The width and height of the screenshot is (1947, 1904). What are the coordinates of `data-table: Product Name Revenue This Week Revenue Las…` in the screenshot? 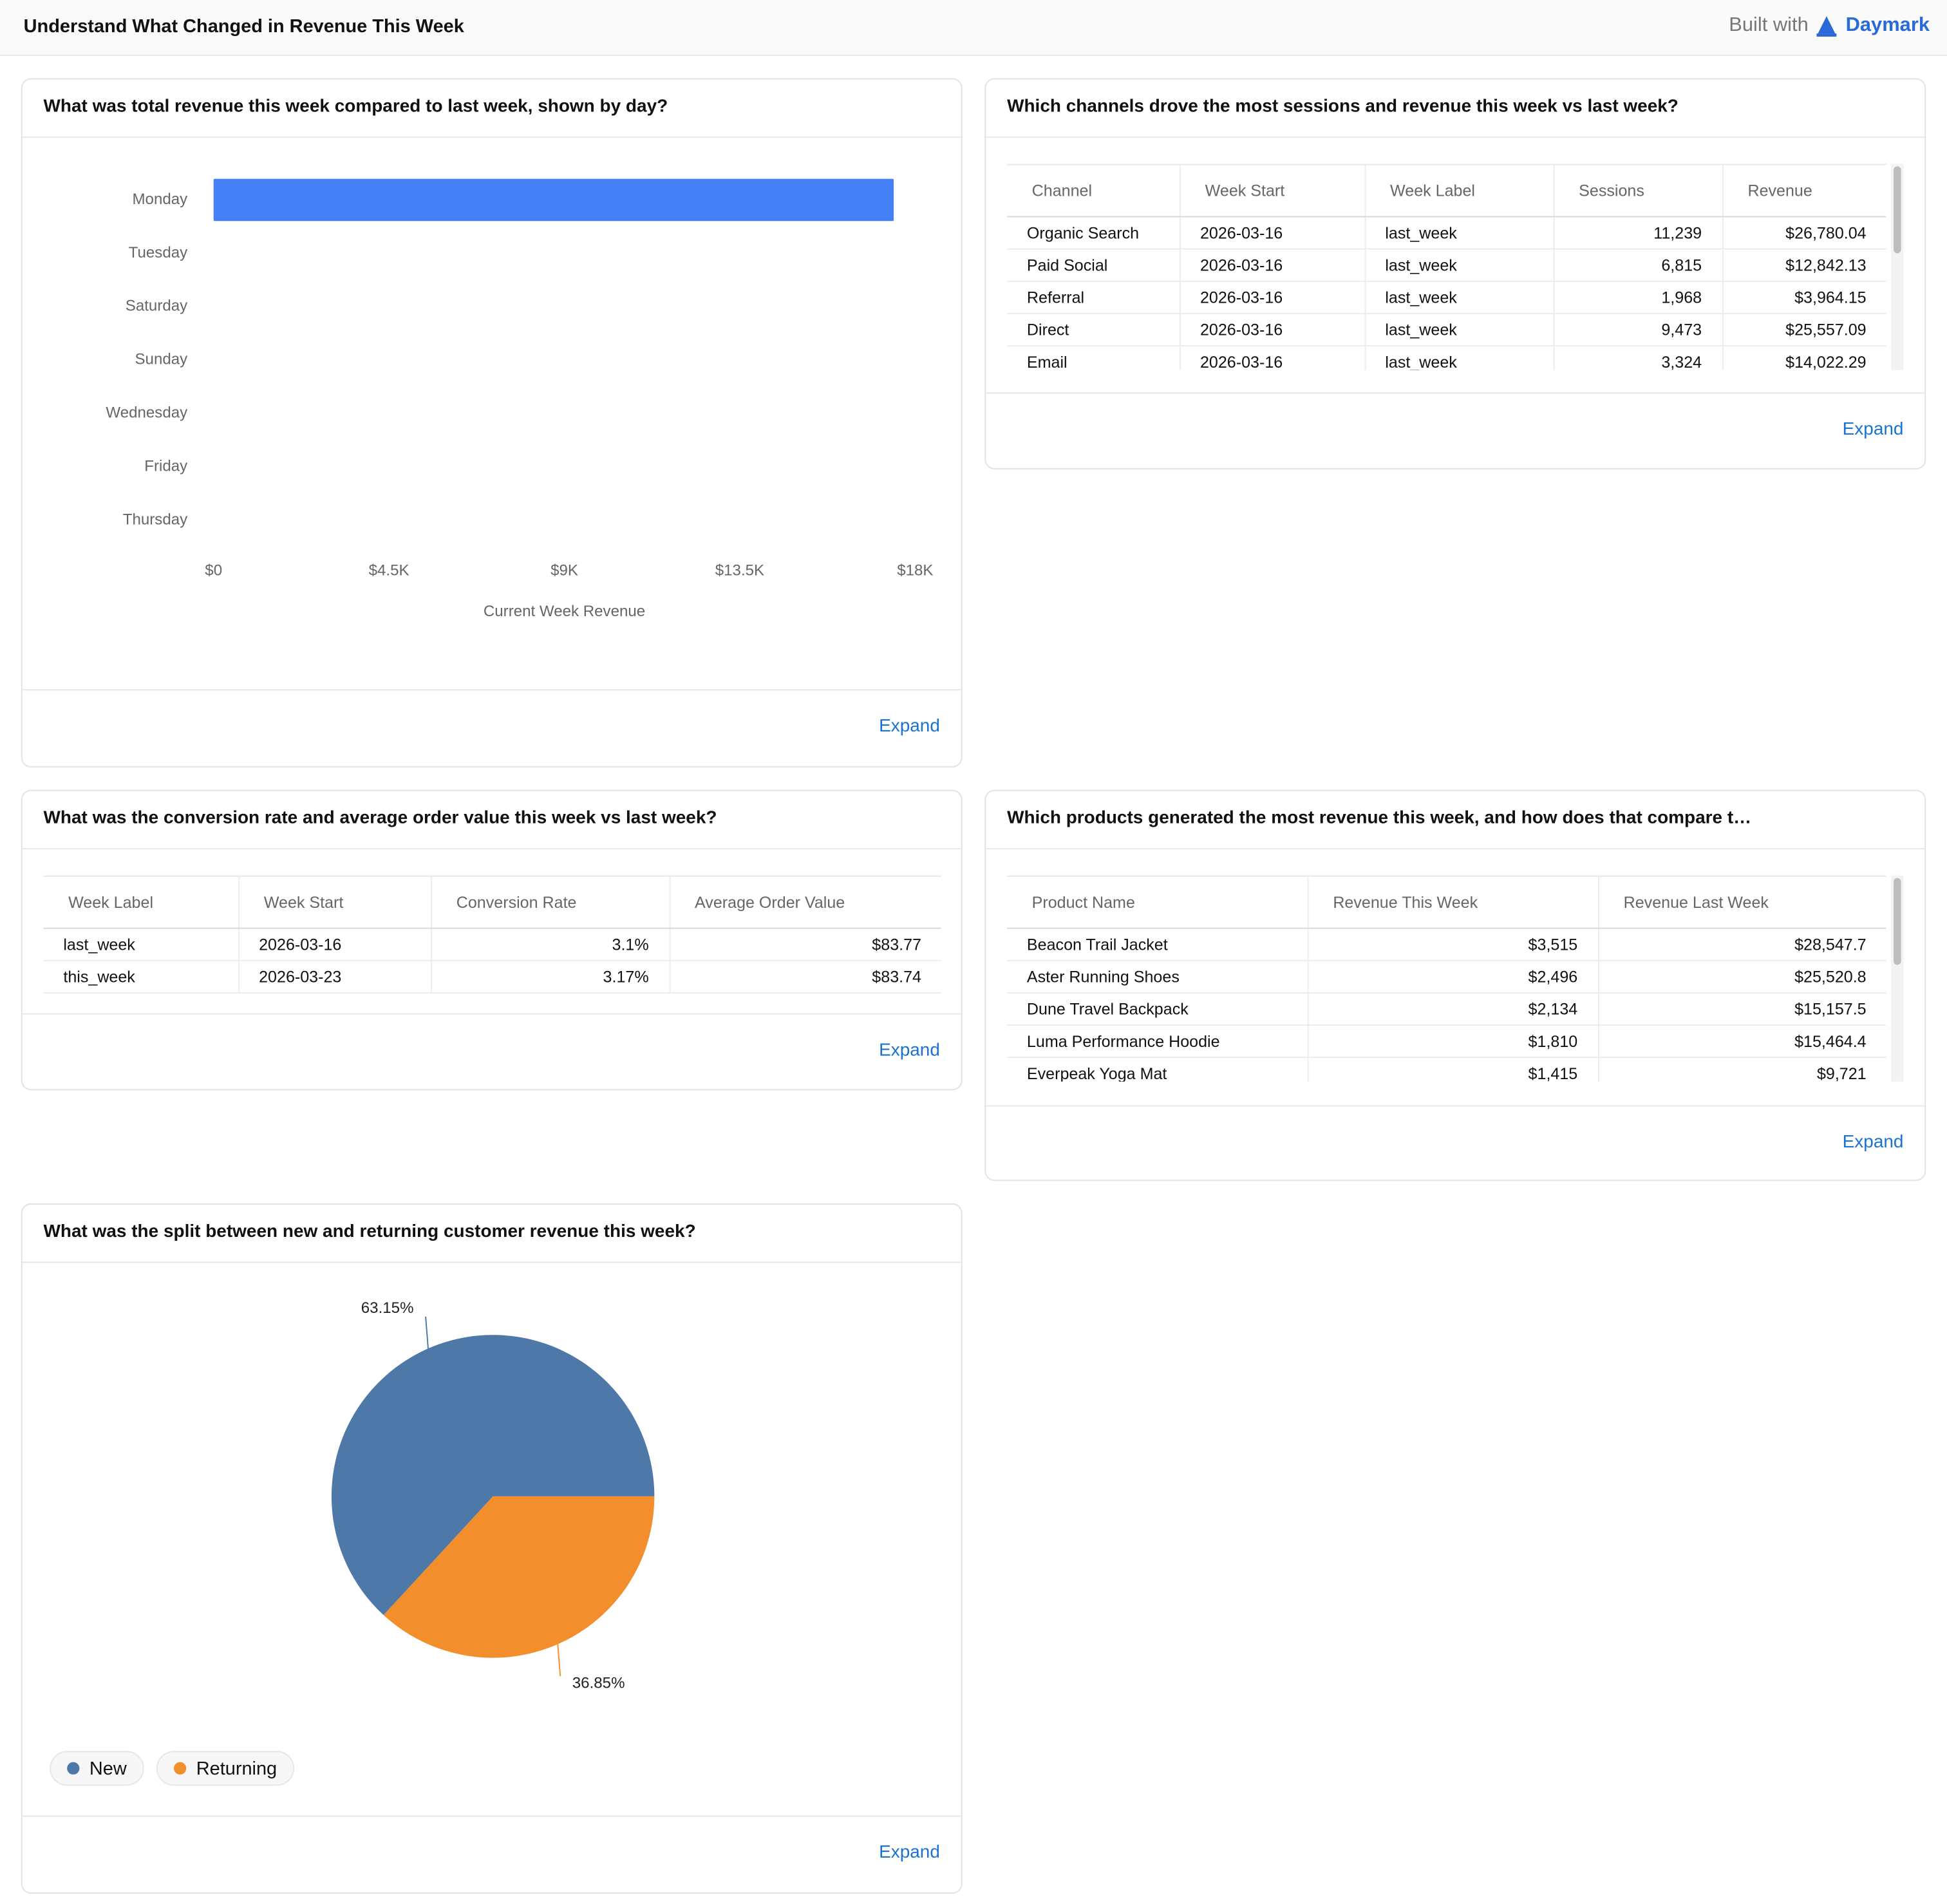 It's located at (1447, 978).